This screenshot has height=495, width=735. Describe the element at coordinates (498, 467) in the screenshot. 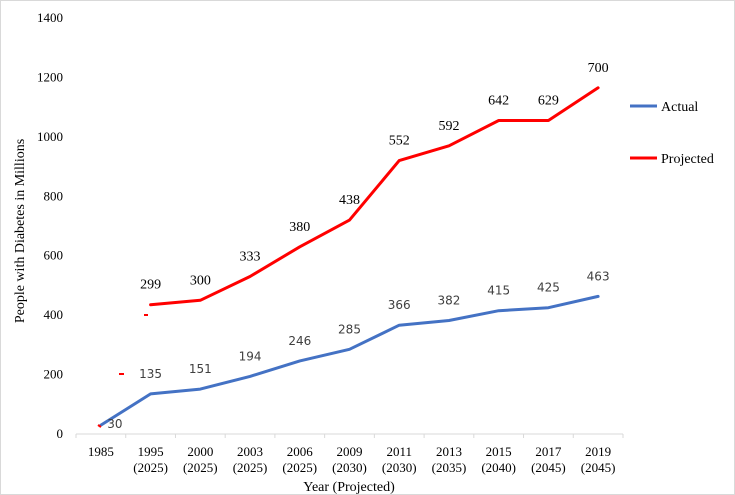

I see `x-tick-sublabel: (2040)` at that location.